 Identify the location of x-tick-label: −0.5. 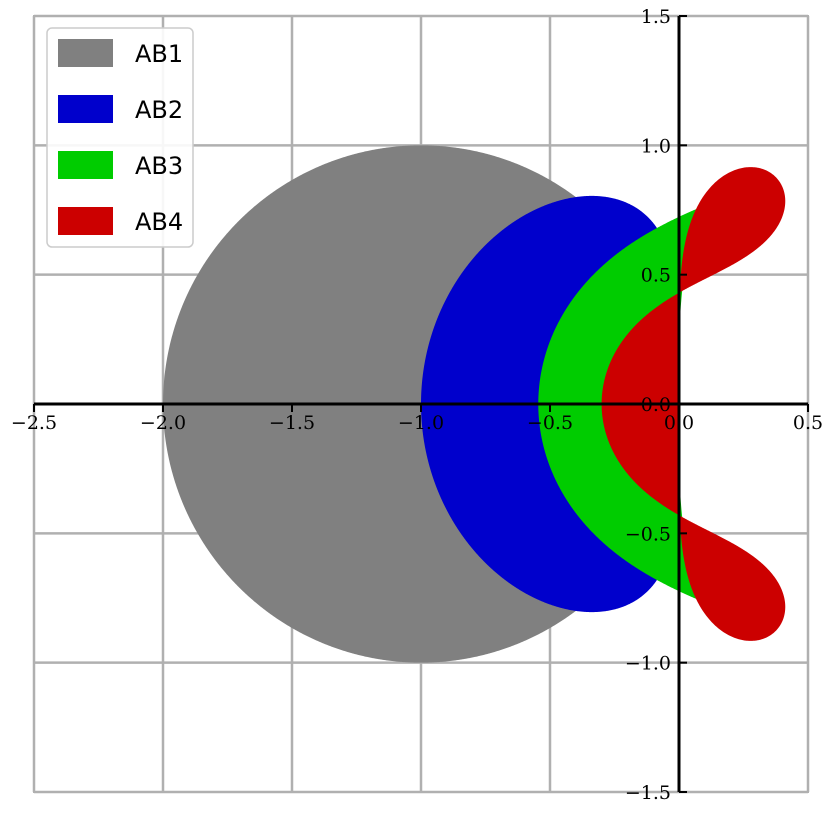
(550, 423).